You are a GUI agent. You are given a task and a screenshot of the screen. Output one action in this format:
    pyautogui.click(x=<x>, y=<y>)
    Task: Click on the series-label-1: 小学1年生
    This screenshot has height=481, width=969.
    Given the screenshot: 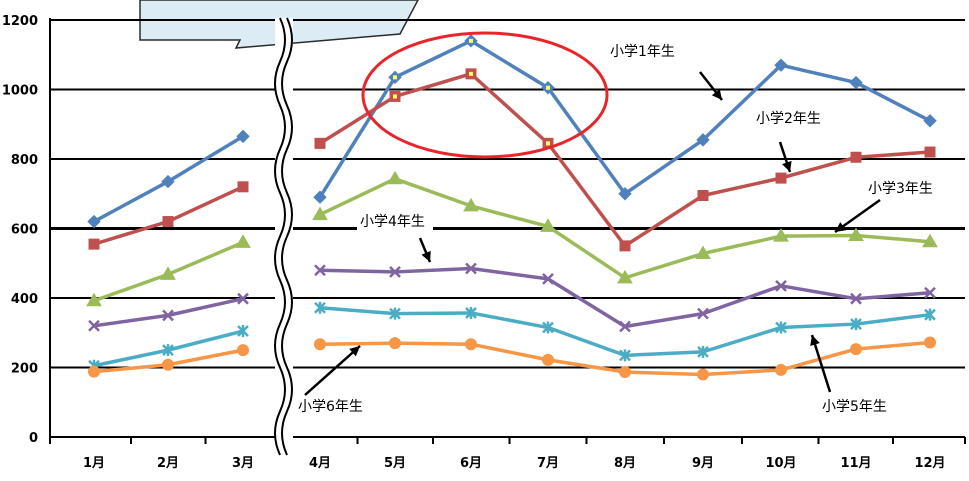 What is the action you would take?
    pyautogui.click(x=665, y=71)
    